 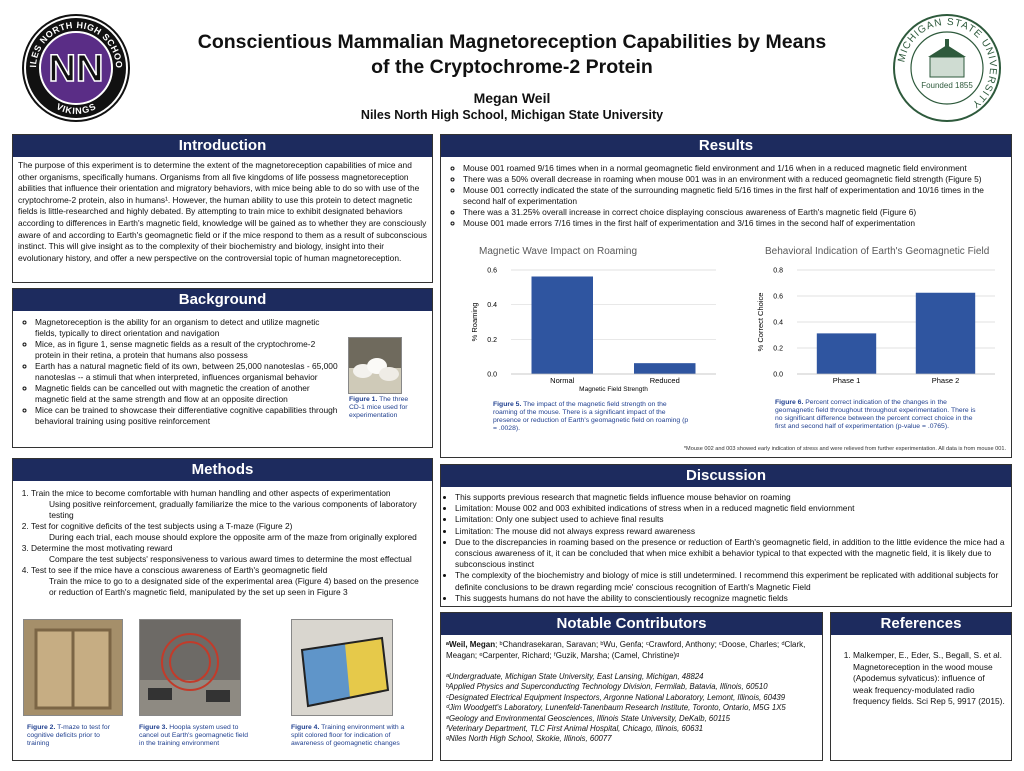 What do you see at coordinates (665, 380) in the screenshot?
I see `x-tick-label: Reduced` at bounding box center [665, 380].